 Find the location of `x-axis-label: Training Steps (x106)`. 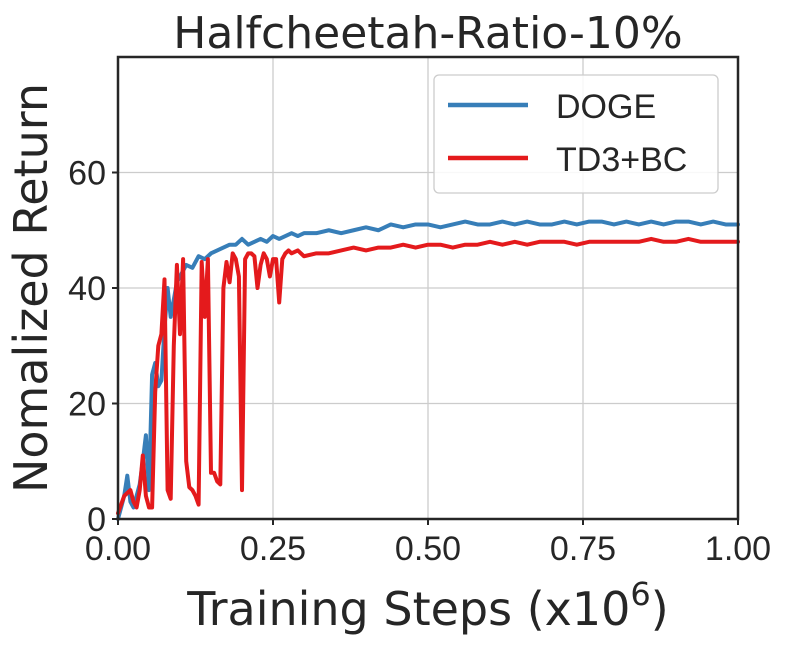

x-axis-label: Training Steps (x106) is located at coordinates (427, 605).